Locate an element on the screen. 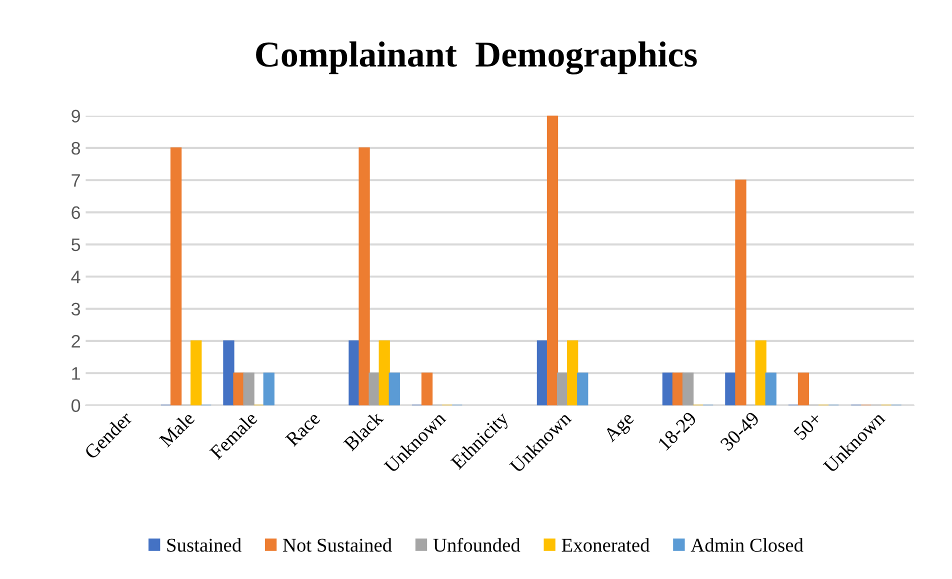 The width and height of the screenshot is (952, 579). y-tick-label: 2 is located at coordinates (76, 341).